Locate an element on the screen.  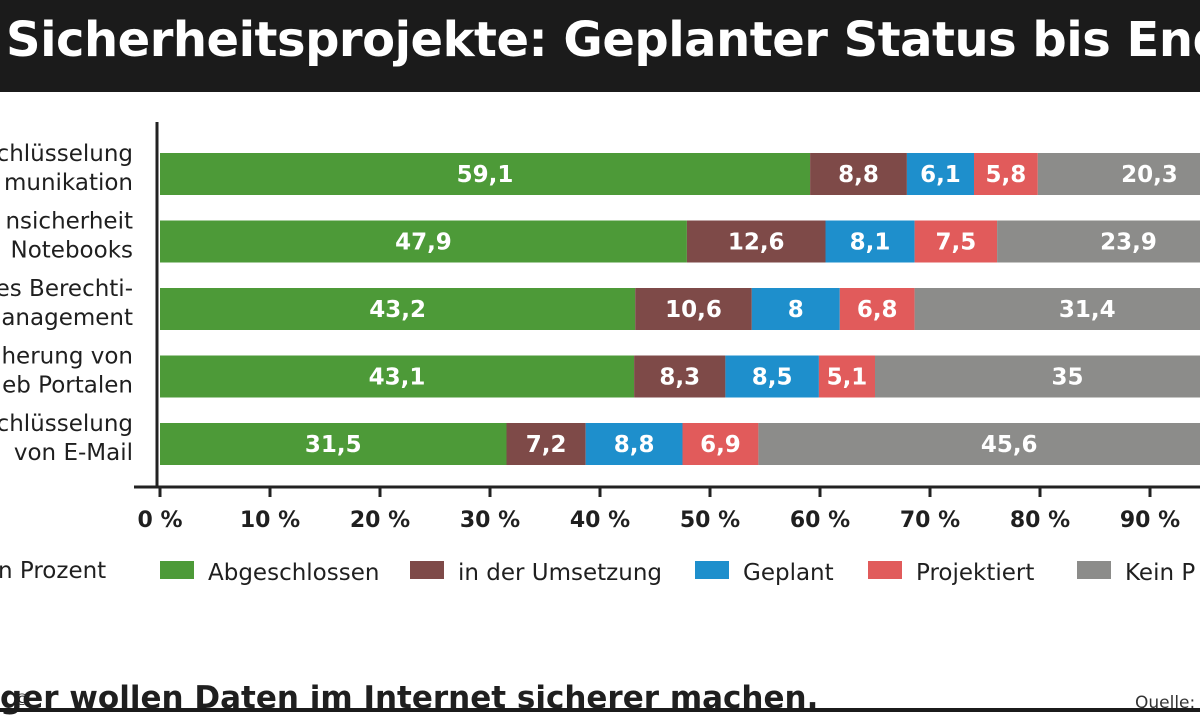
bar-value-label: 8,5 is located at coordinates (772, 378).